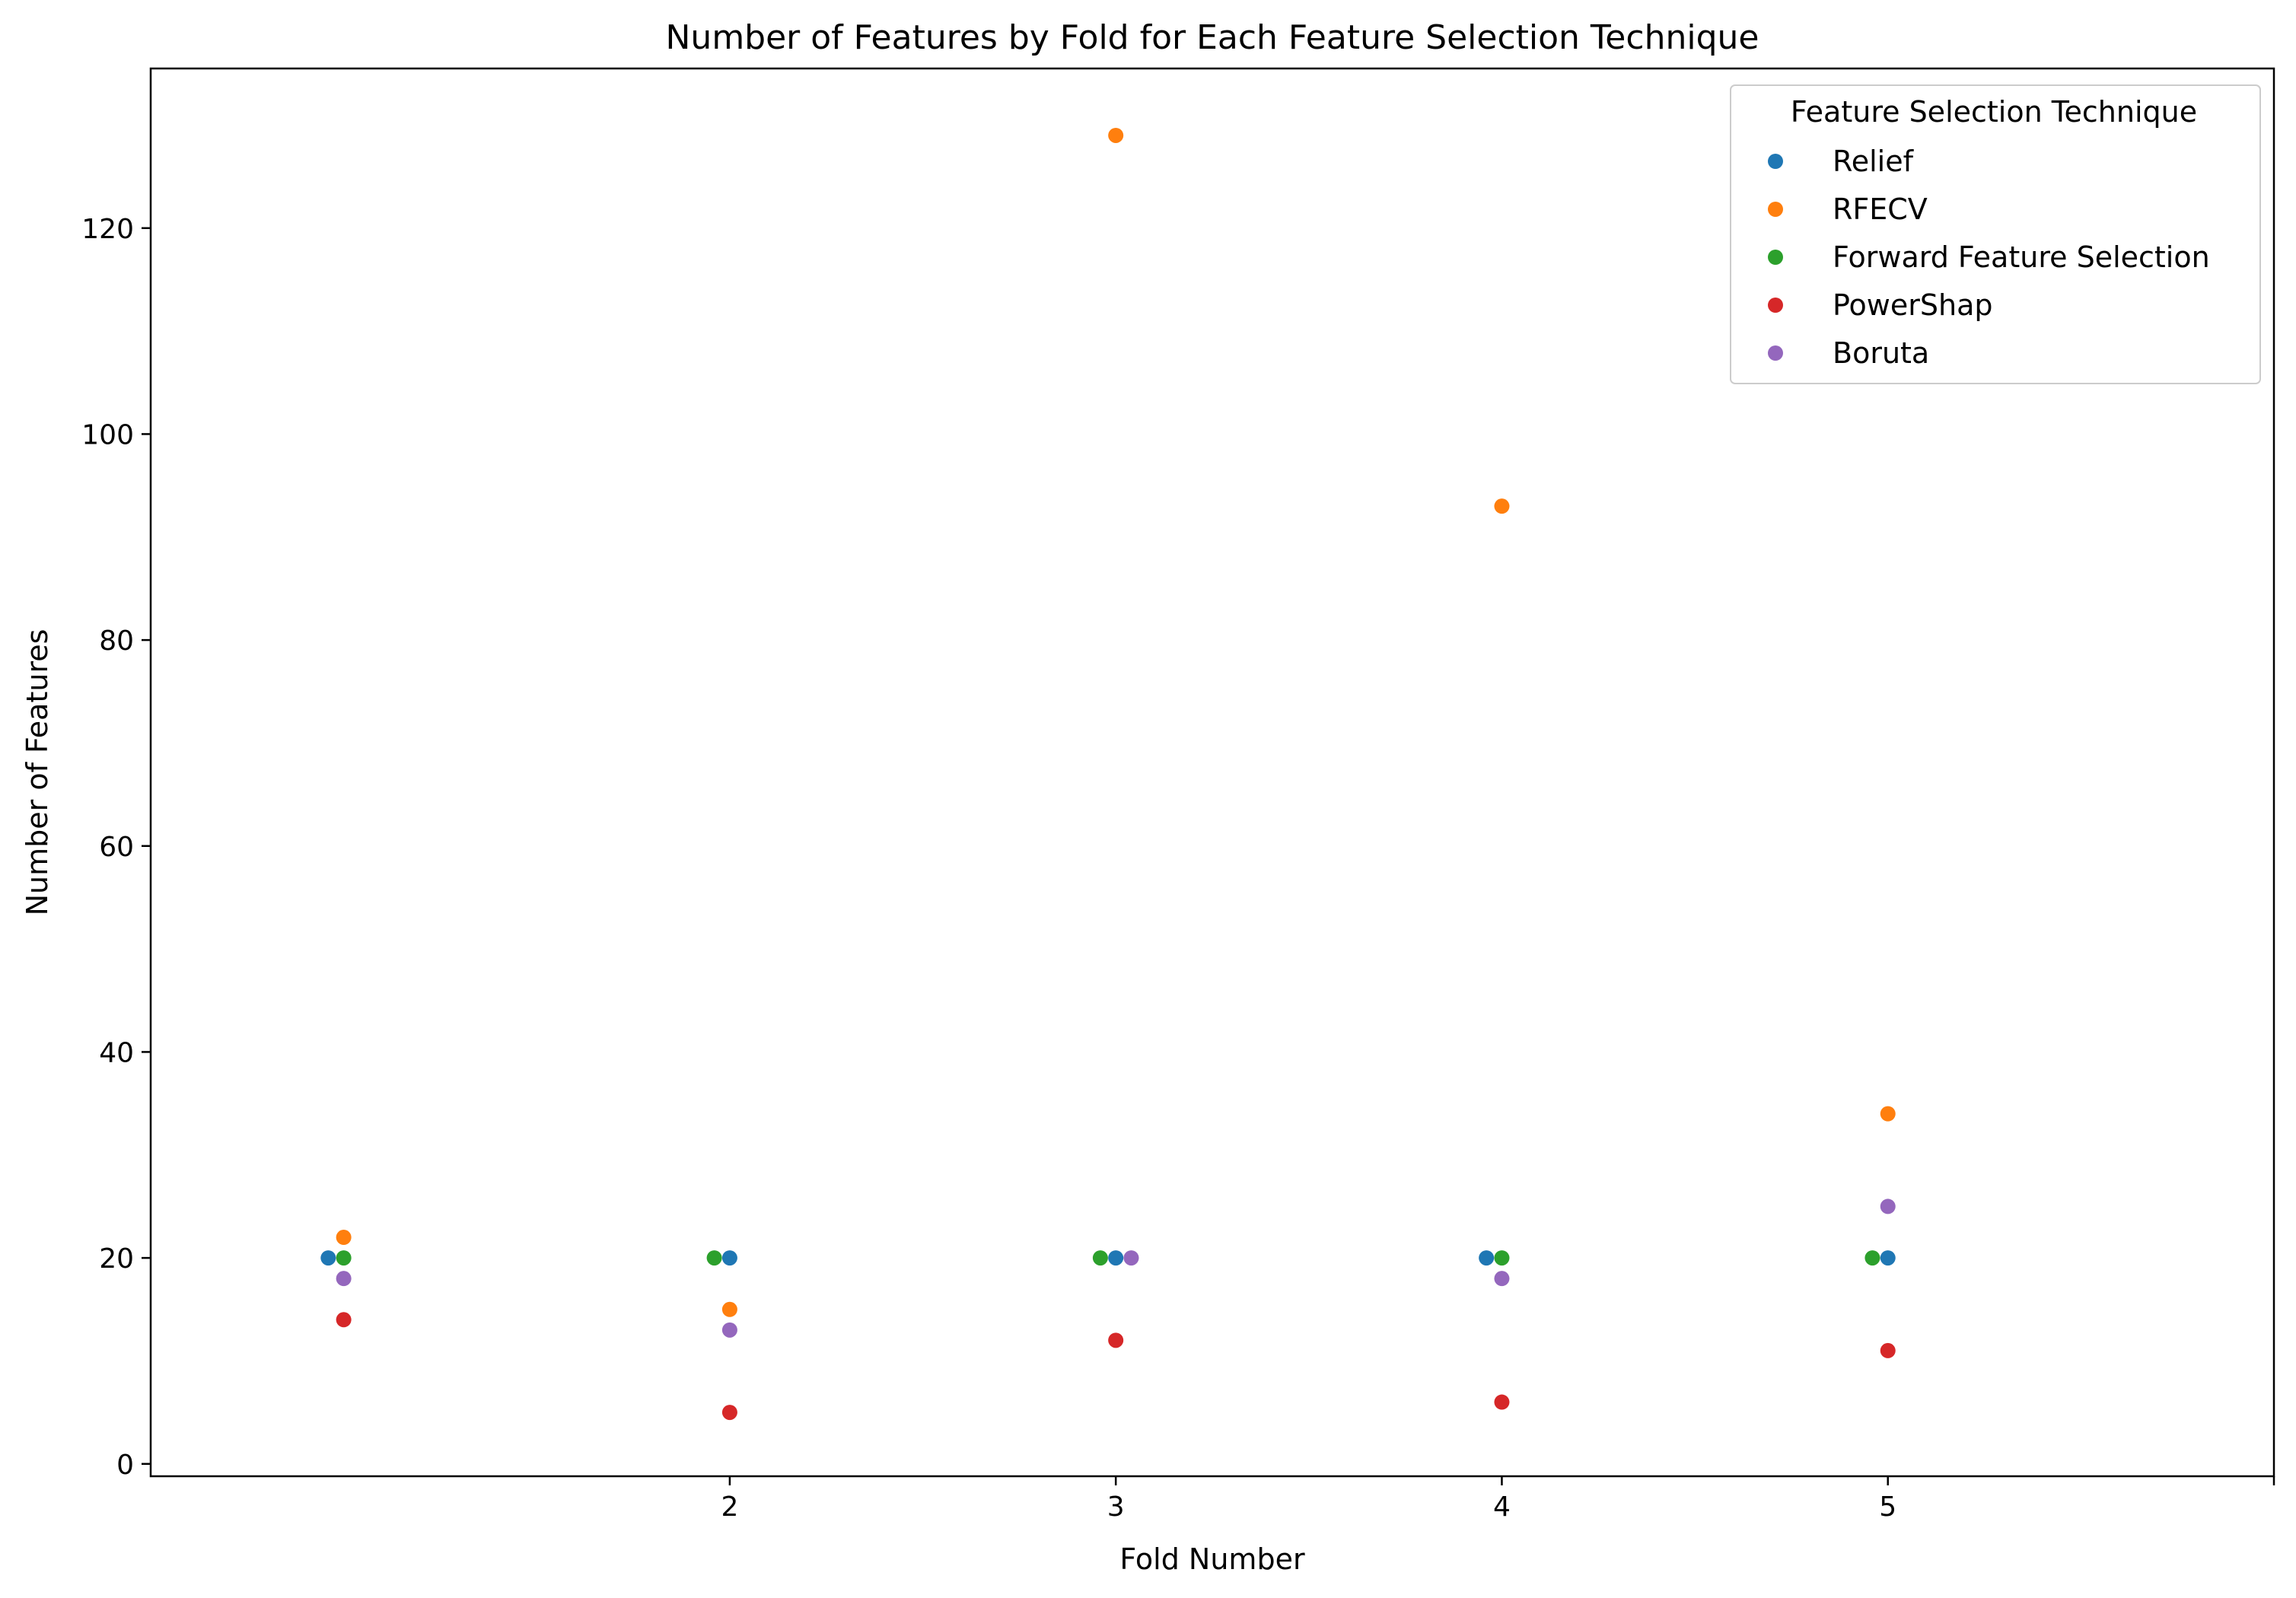 The image size is (2296, 1598). What do you see at coordinates (1881, 353) in the screenshot?
I see `legend-label-boruta: Boruta` at bounding box center [1881, 353].